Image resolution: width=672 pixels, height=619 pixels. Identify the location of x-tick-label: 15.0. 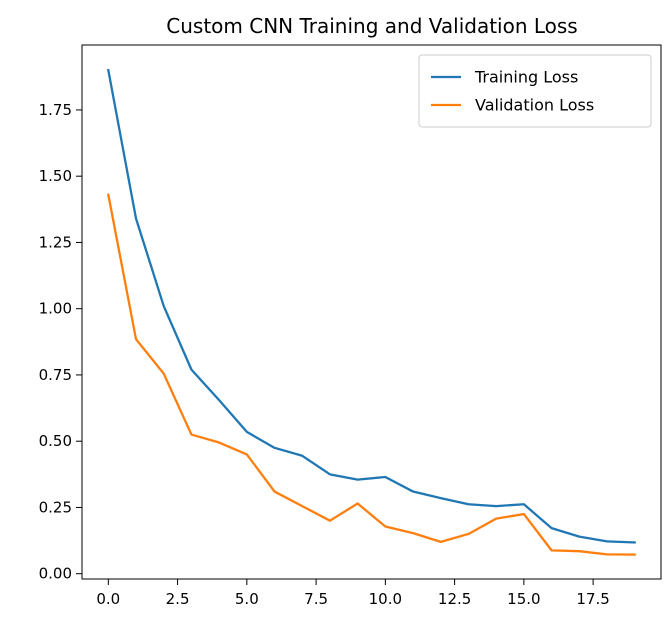
(523, 599).